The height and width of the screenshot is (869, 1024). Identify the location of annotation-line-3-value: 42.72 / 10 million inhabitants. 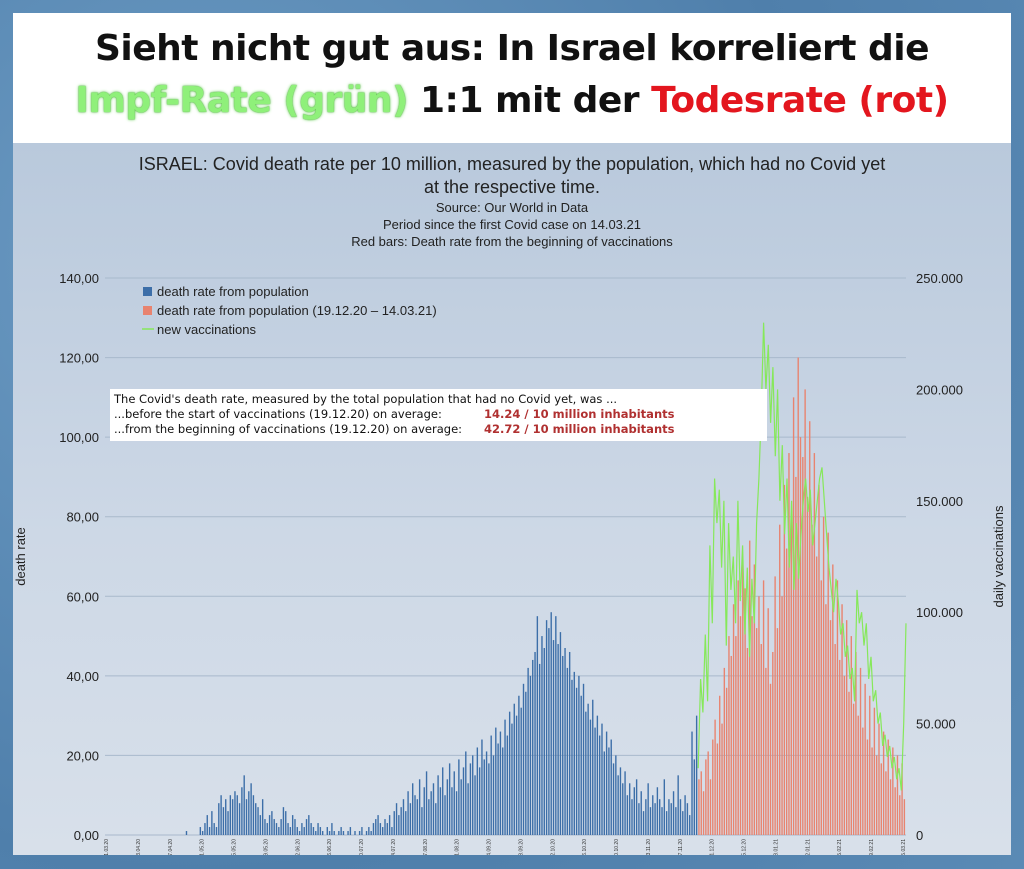
(579, 429).